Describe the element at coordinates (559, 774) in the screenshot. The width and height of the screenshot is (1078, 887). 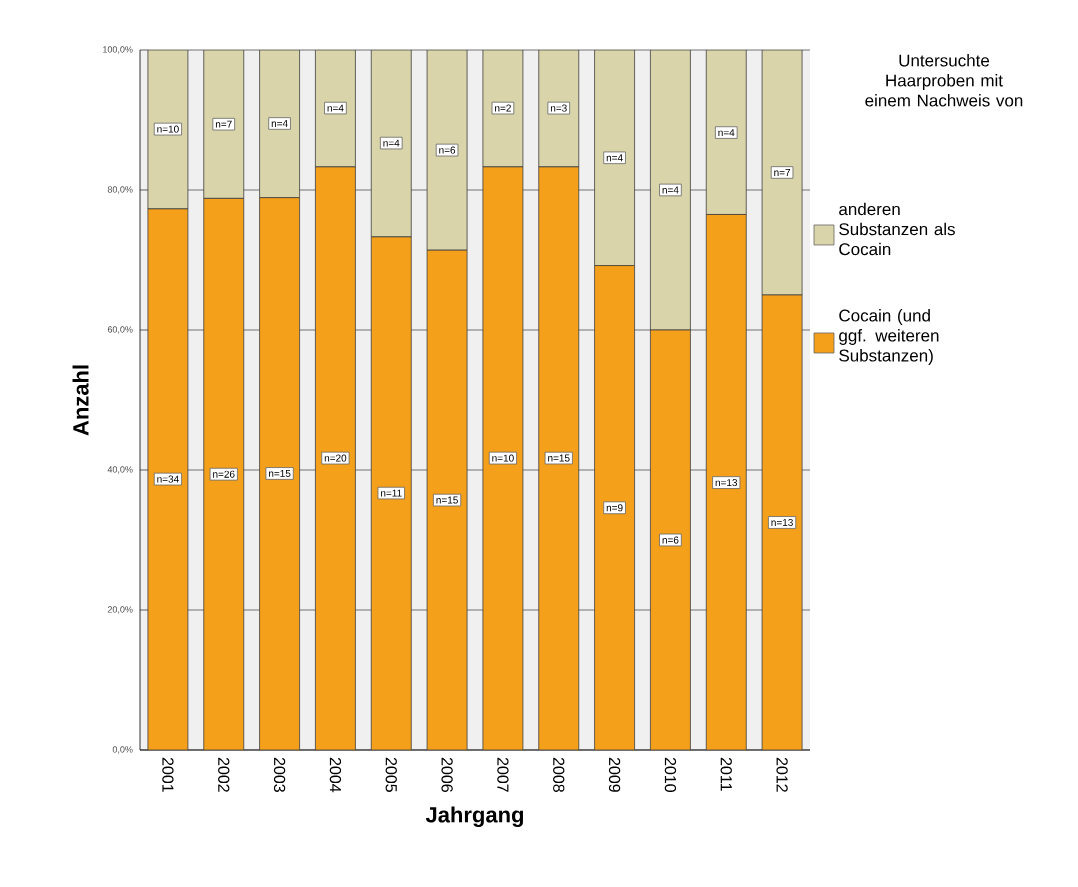
I see `x-tick-label: 2008` at that location.